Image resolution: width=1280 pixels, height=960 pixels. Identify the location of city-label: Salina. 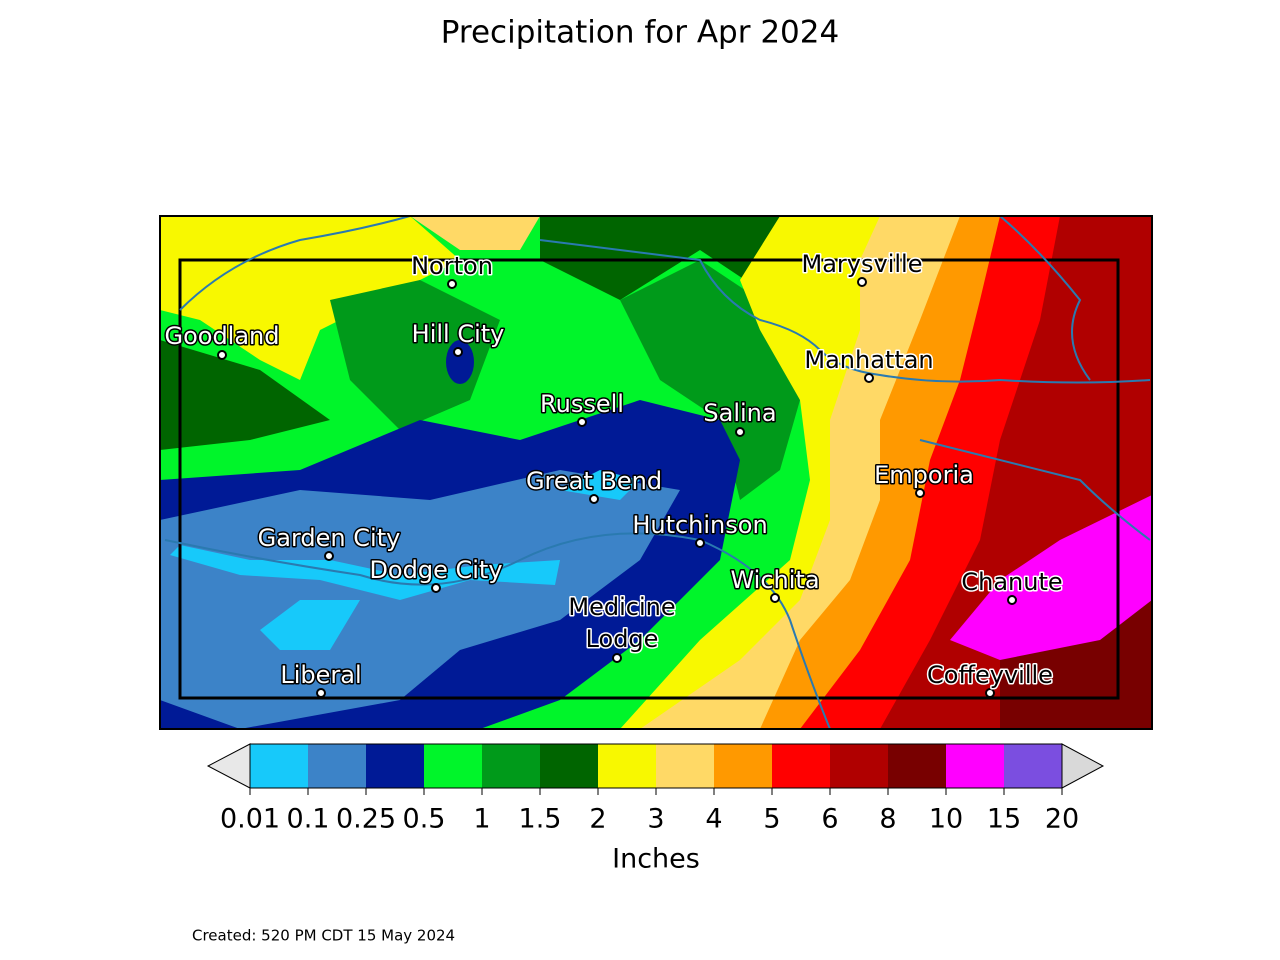
(739, 413).